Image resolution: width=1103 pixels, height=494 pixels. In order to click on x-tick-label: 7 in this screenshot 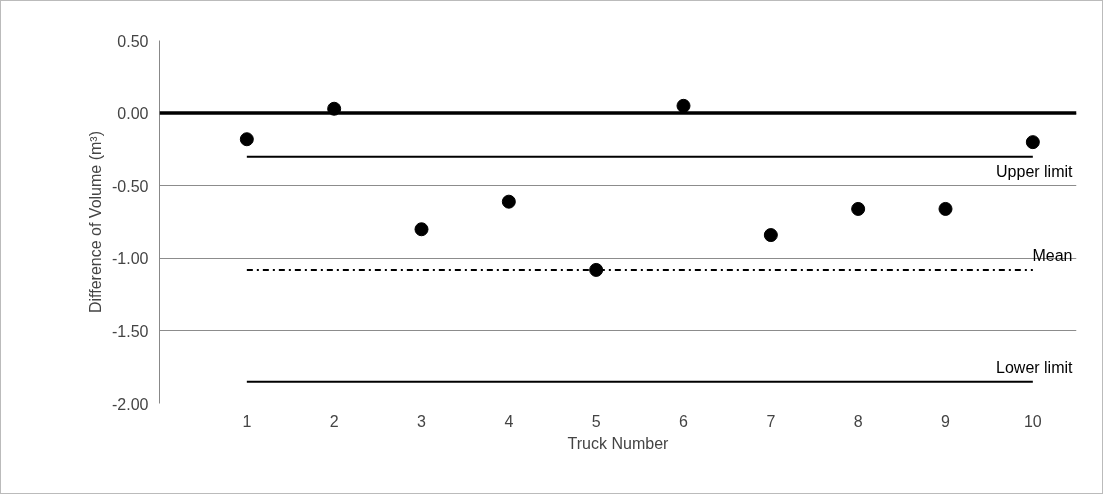, I will do `click(771, 421)`.